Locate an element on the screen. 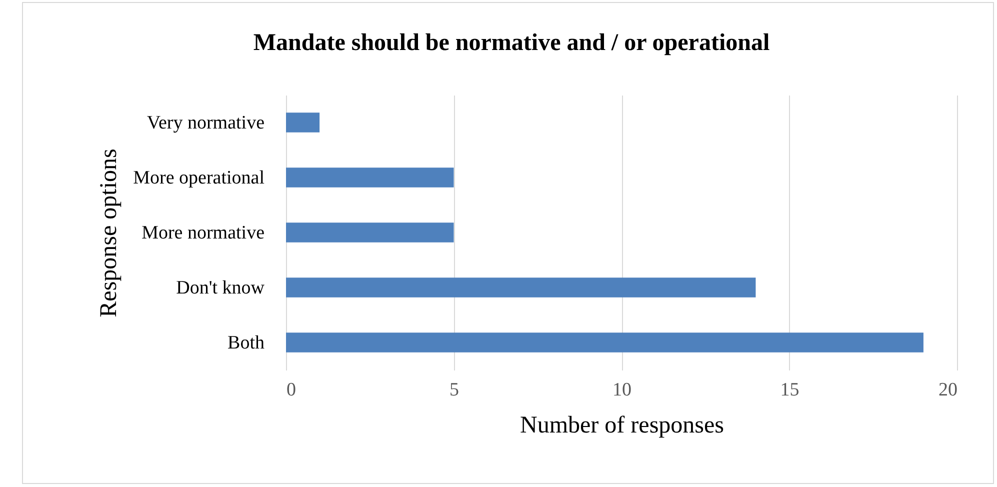  x-tick-label: 20 is located at coordinates (948, 390).